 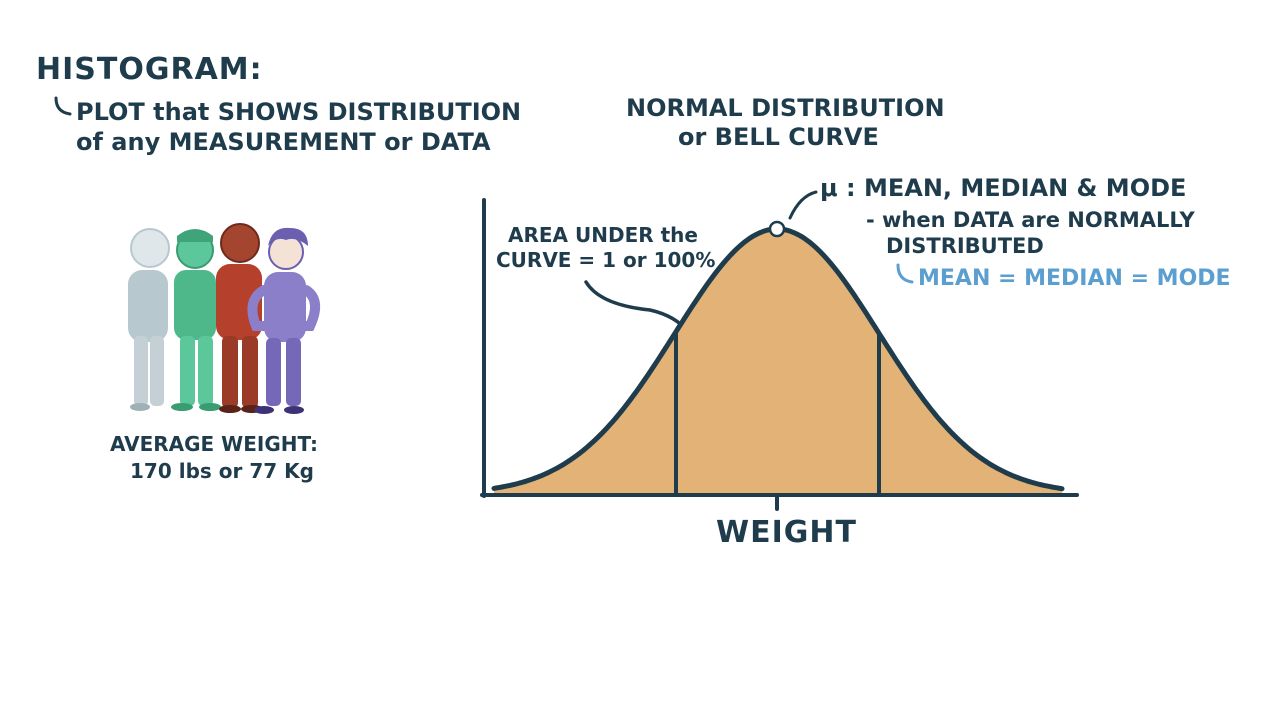 What do you see at coordinates (606, 260) in the screenshot?
I see `area-note-line2: CURVE = 1 or 100%` at bounding box center [606, 260].